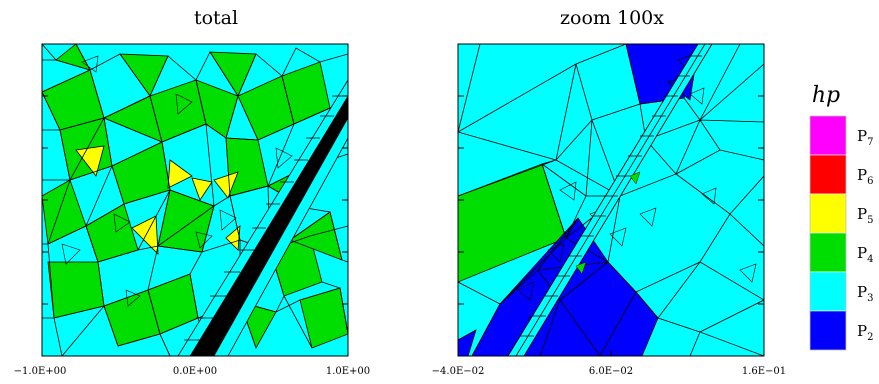 The height and width of the screenshot is (384, 879). I want to click on hp-legend: hp P7 P6 P5 P4 P3 P2, so click(841, 217).